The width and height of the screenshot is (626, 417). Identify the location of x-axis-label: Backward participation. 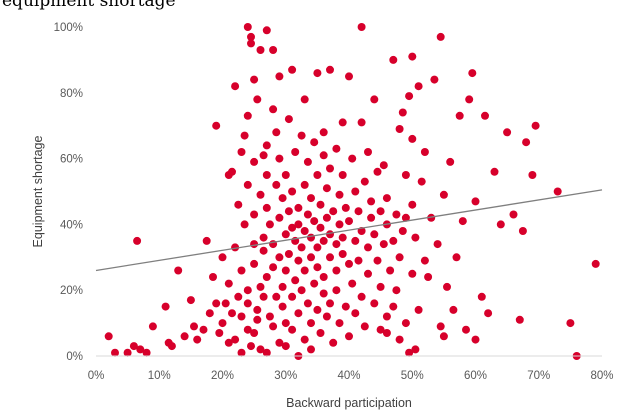
(349, 403).